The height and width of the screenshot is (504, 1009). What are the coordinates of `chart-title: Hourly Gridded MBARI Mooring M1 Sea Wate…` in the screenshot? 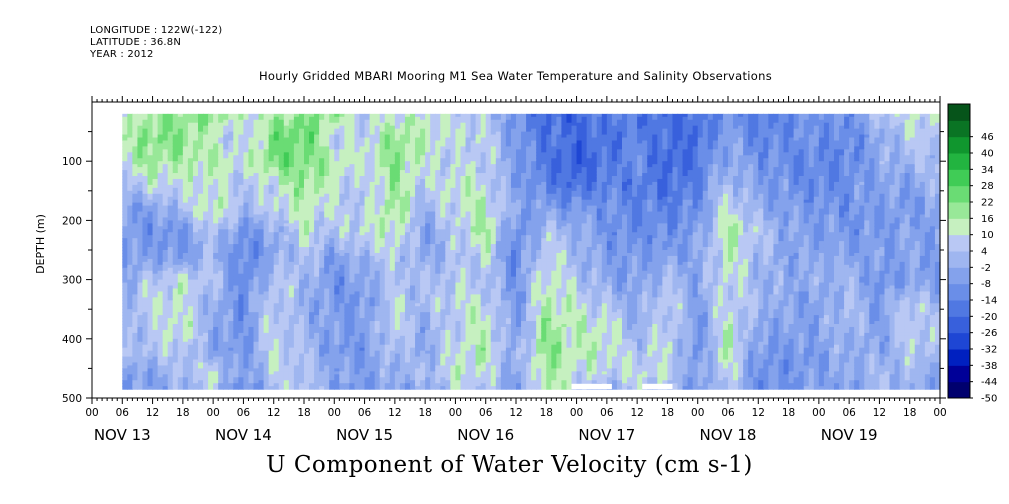 It's located at (515, 76).